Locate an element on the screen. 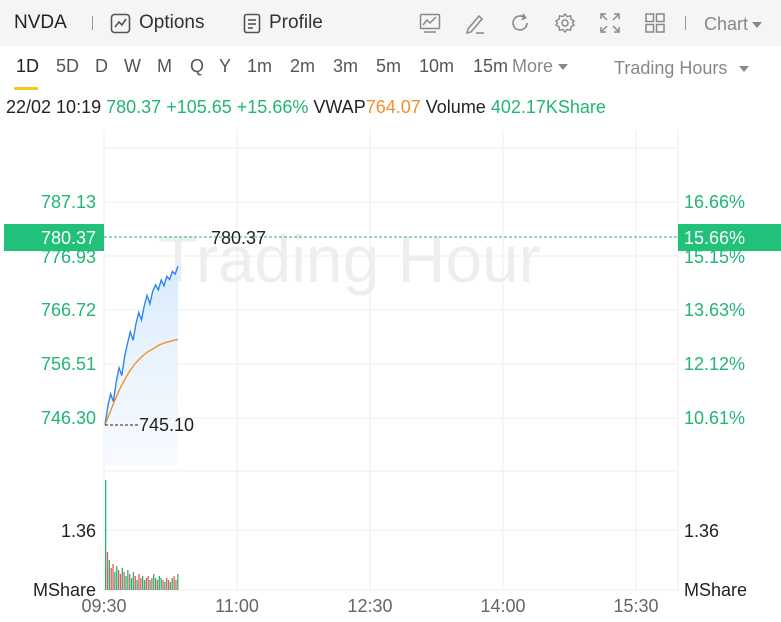 This screenshot has height=622, width=781. pct-axis-right-tick: 10.61% is located at coordinates (714, 418).